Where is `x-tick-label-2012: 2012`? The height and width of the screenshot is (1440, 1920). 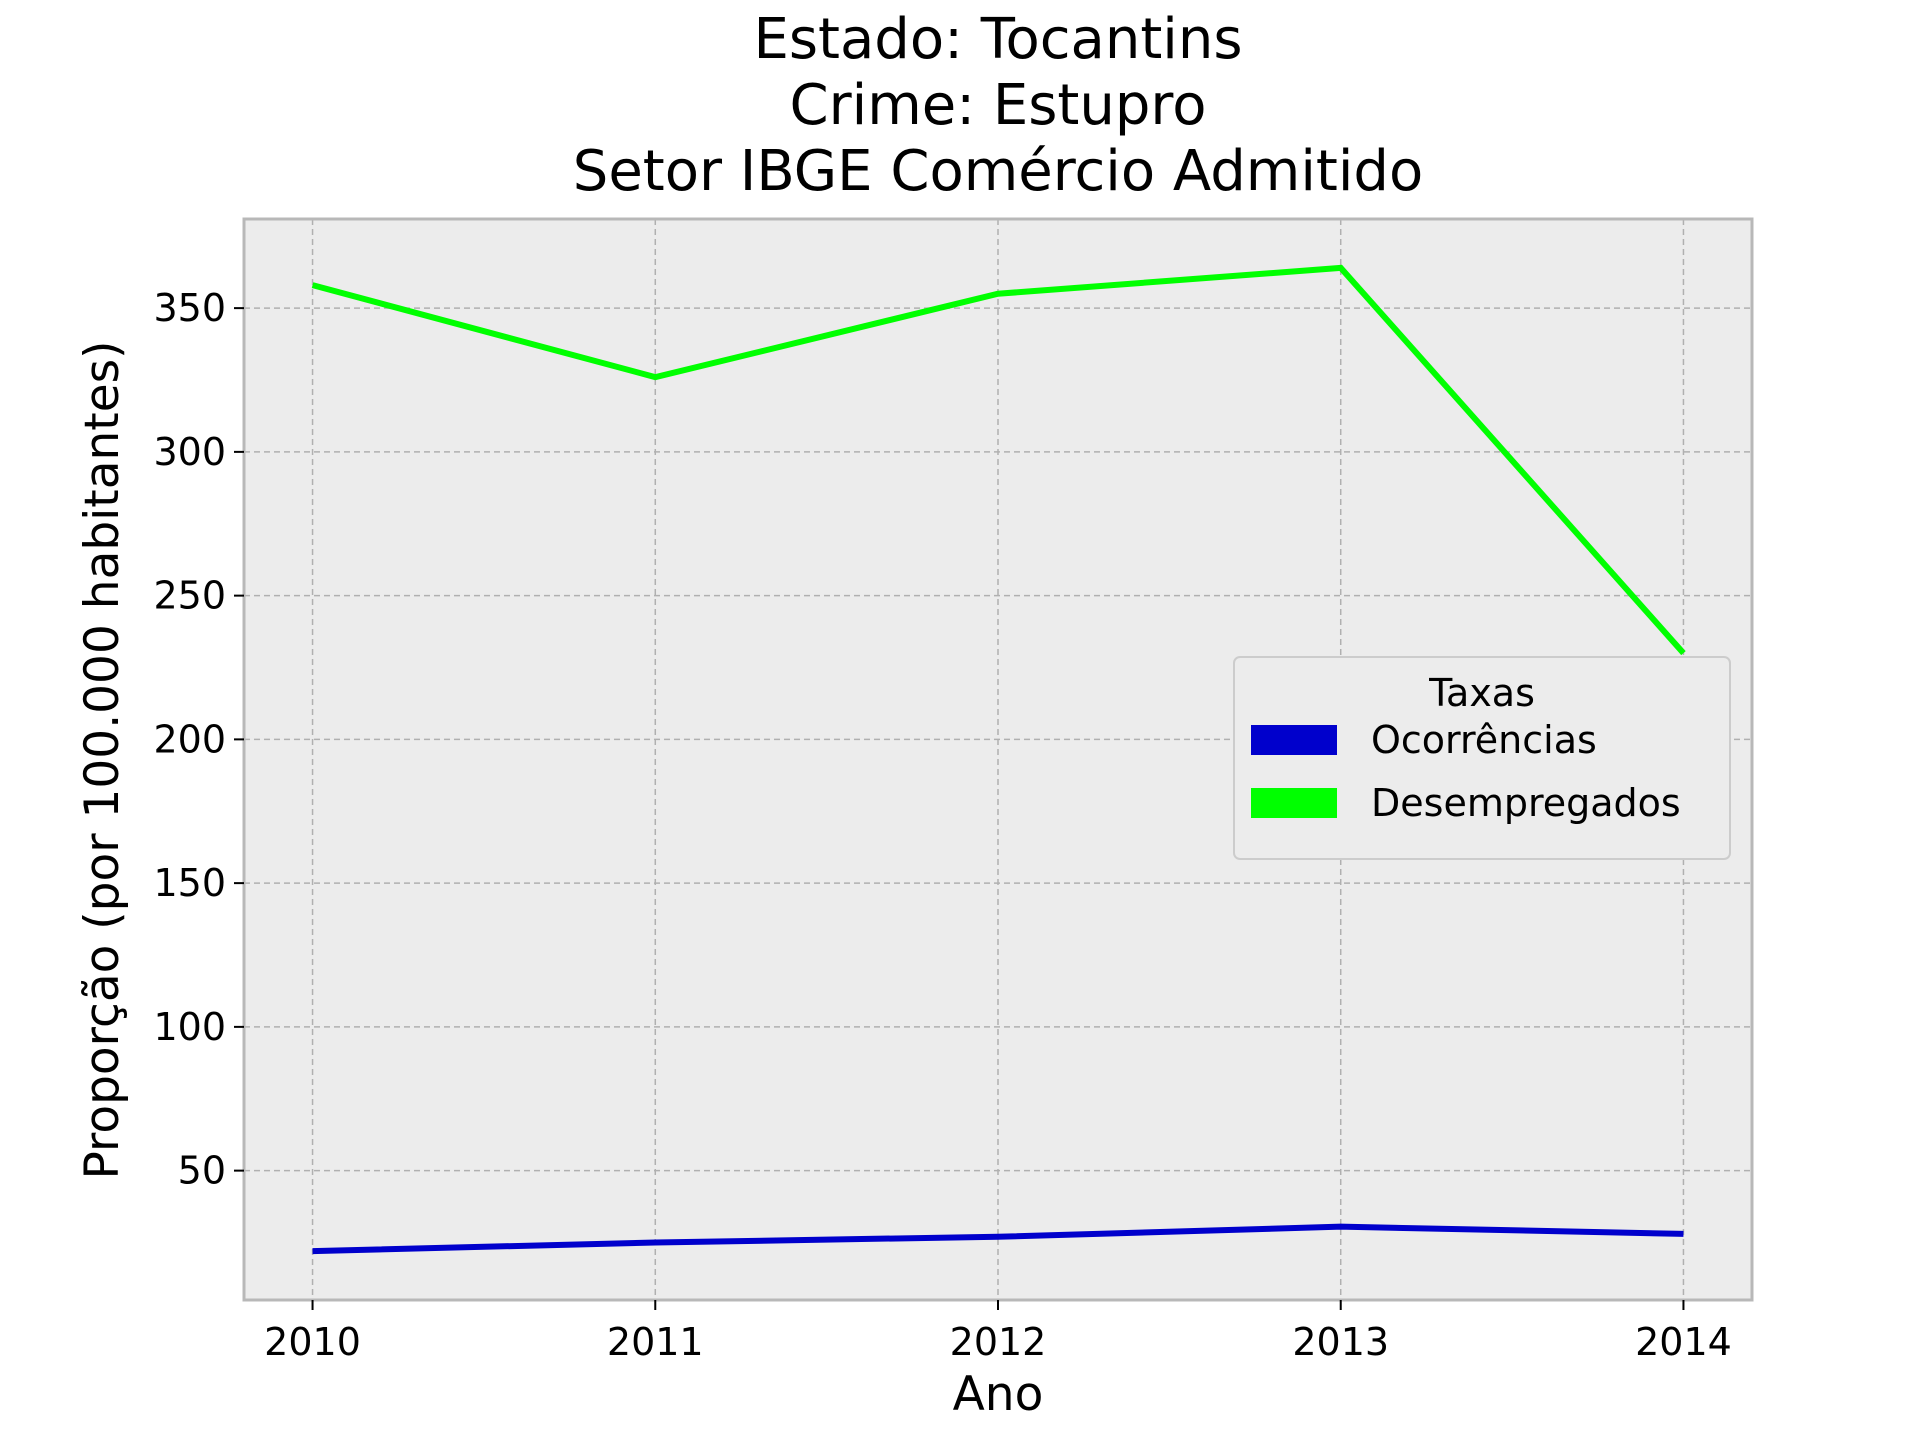
x-tick-label-2012: 2012 is located at coordinates (998, 1342).